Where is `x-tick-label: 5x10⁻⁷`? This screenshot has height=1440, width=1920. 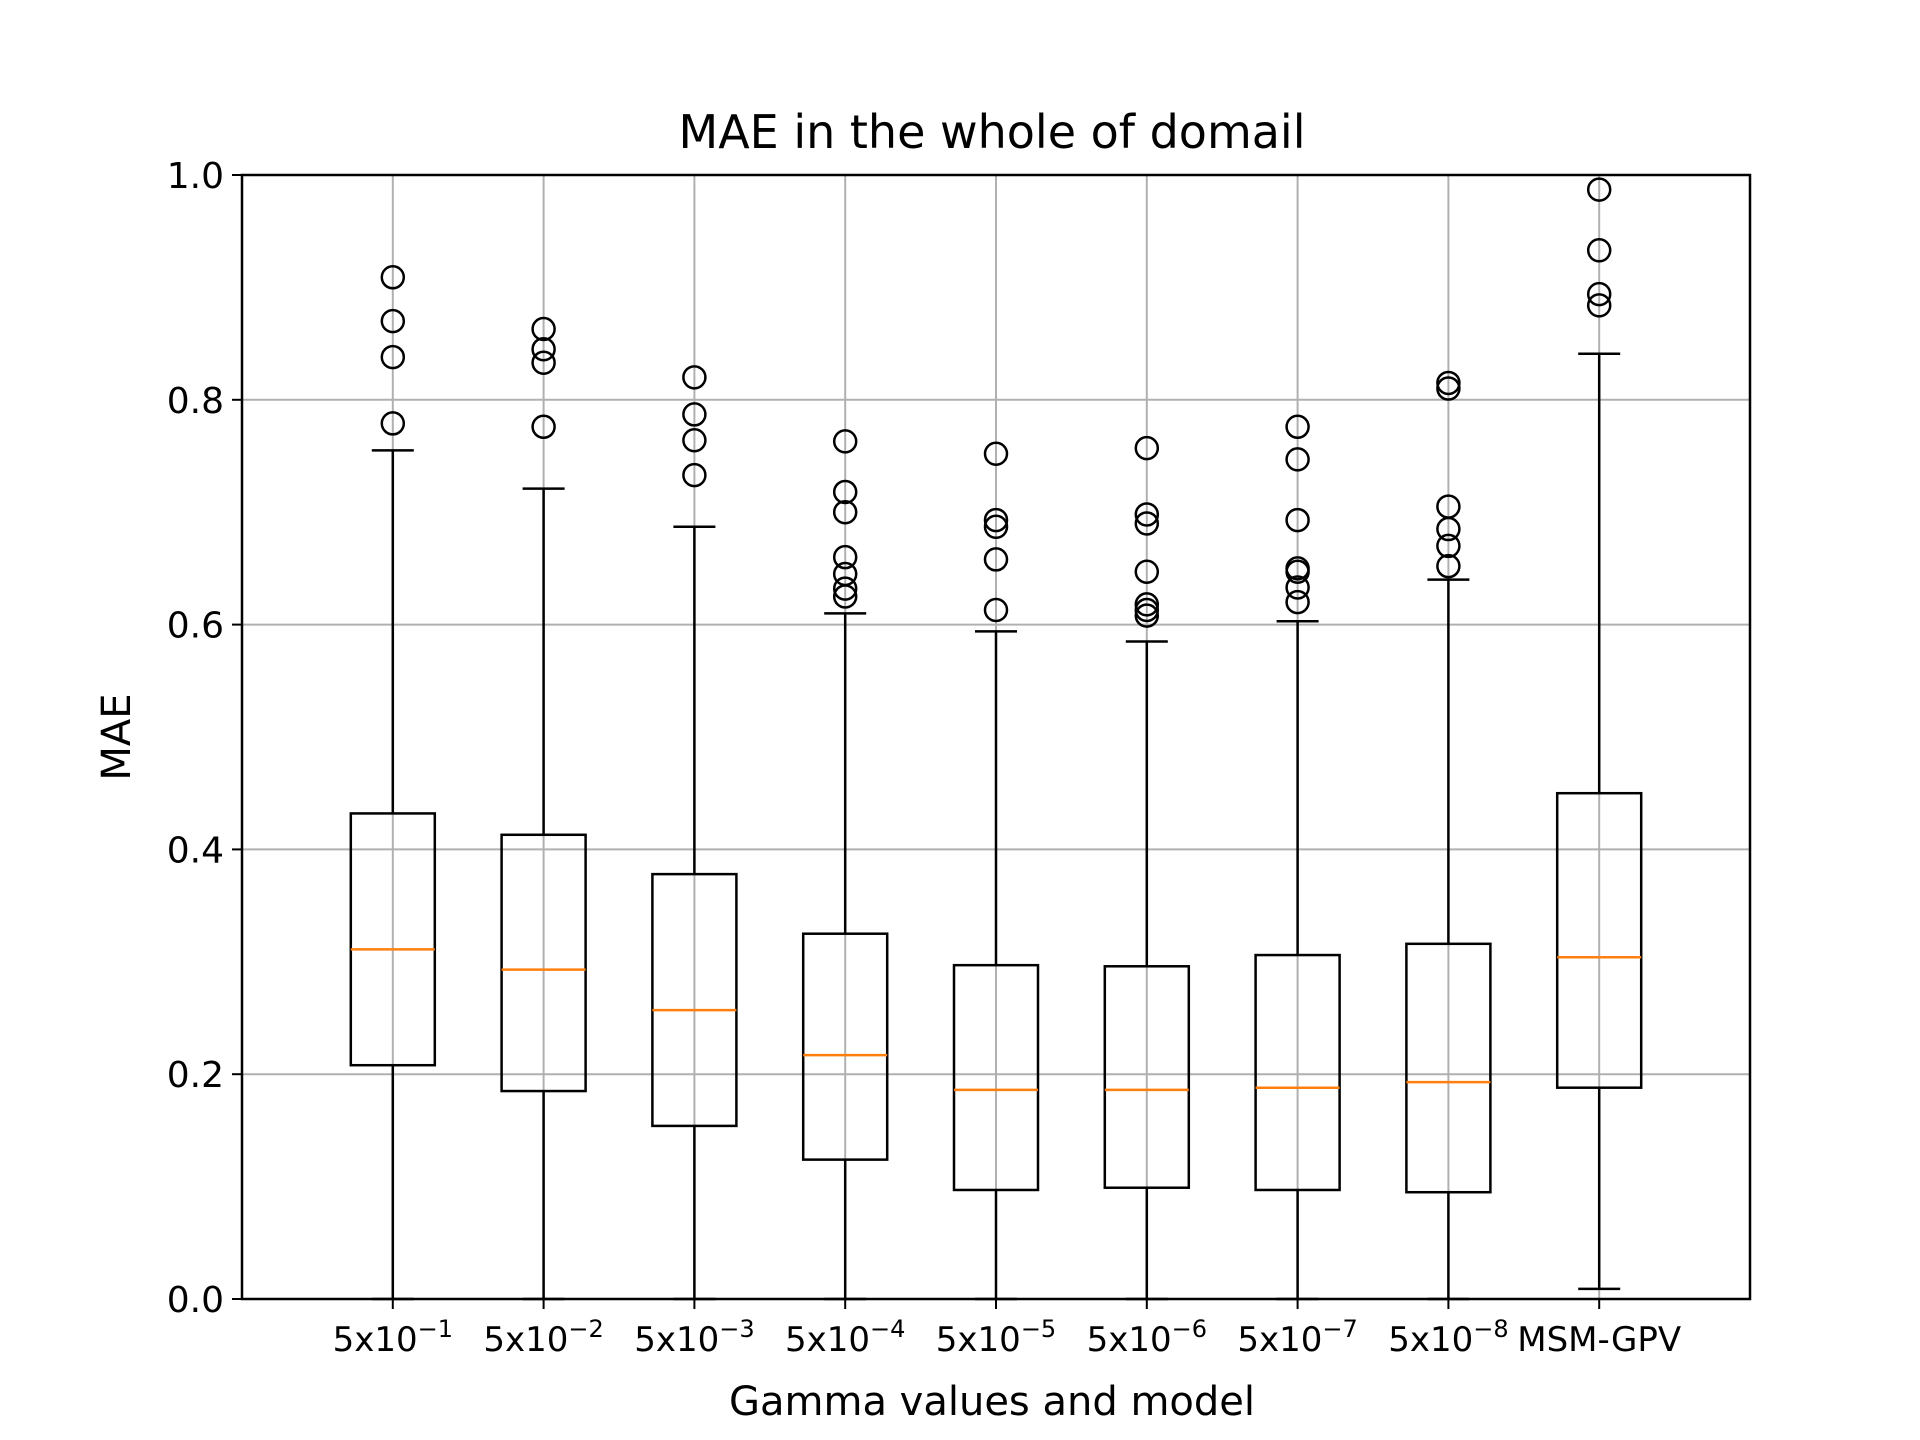
x-tick-label: 5x10⁻⁷ is located at coordinates (1297, 1337).